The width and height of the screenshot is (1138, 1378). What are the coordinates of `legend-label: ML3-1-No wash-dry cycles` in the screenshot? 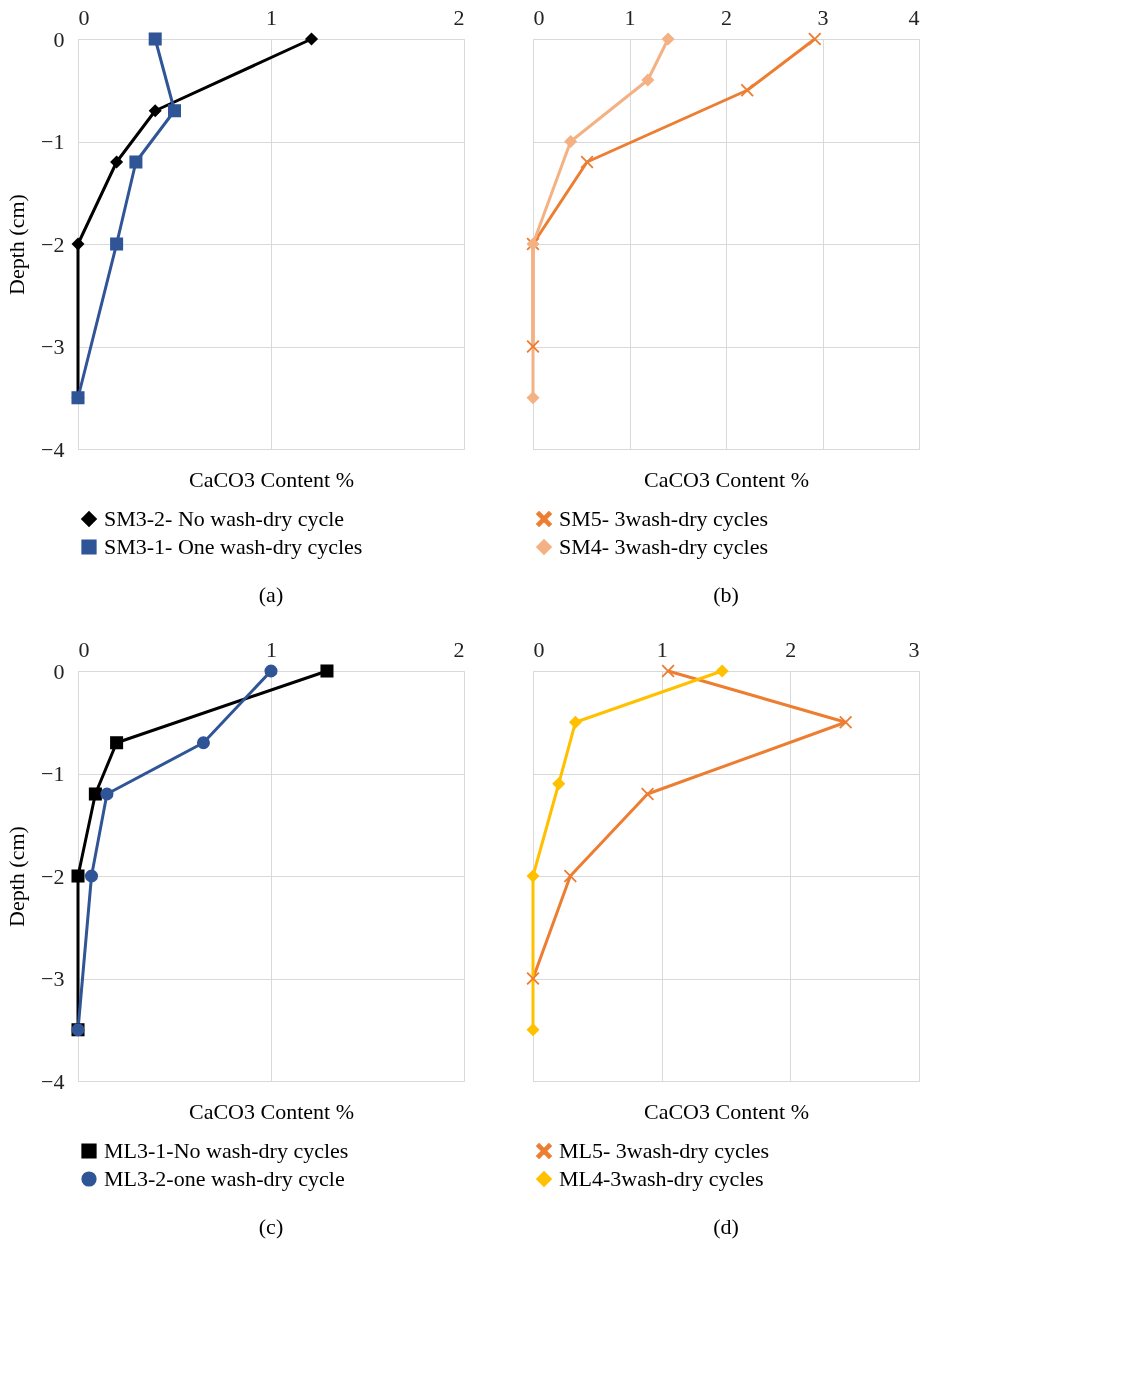 It's located at (226, 1150).